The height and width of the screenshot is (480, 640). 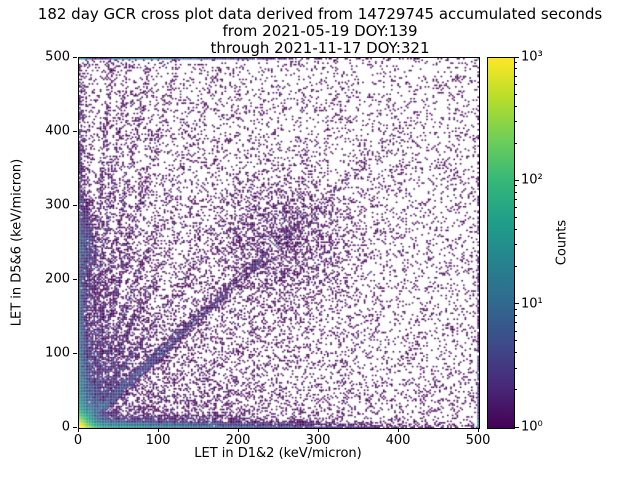 What do you see at coordinates (320, 48) in the screenshot?
I see `chart-title-line3: through 2021-11-17 DOY:321` at bounding box center [320, 48].